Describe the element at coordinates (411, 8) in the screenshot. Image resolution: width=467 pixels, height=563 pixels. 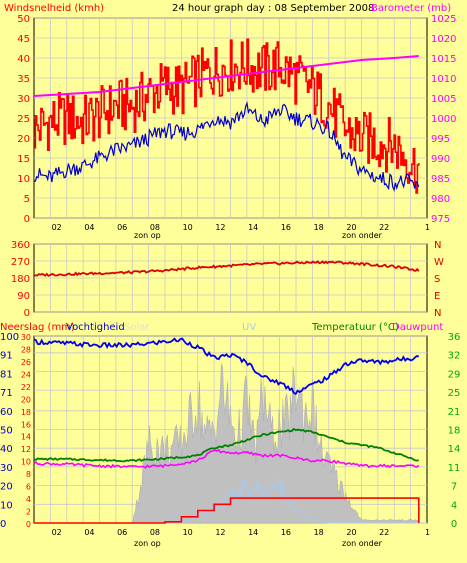
I see `barometer-axis-label: Barometer (mb)` at that location.